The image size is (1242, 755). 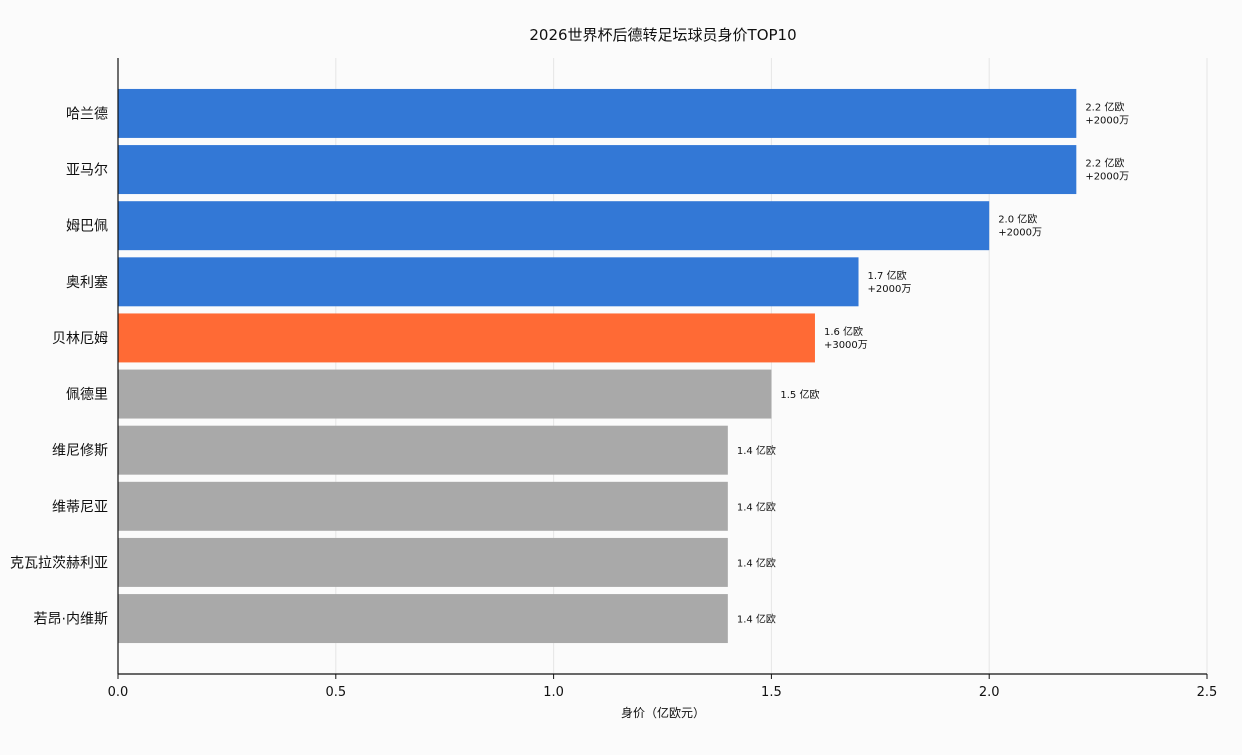 I want to click on x-tick-label: 1.0, so click(x=553, y=692).